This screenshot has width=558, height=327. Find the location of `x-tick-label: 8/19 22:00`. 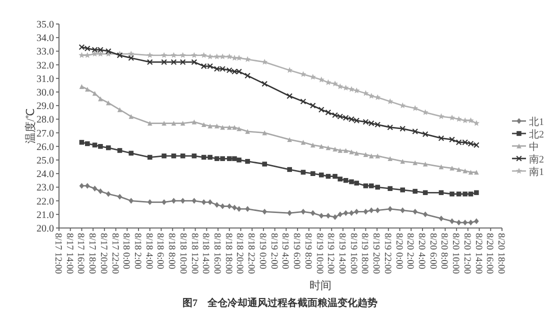

x-tick-label: 8/19 22:00 is located at coordinates (387, 253).